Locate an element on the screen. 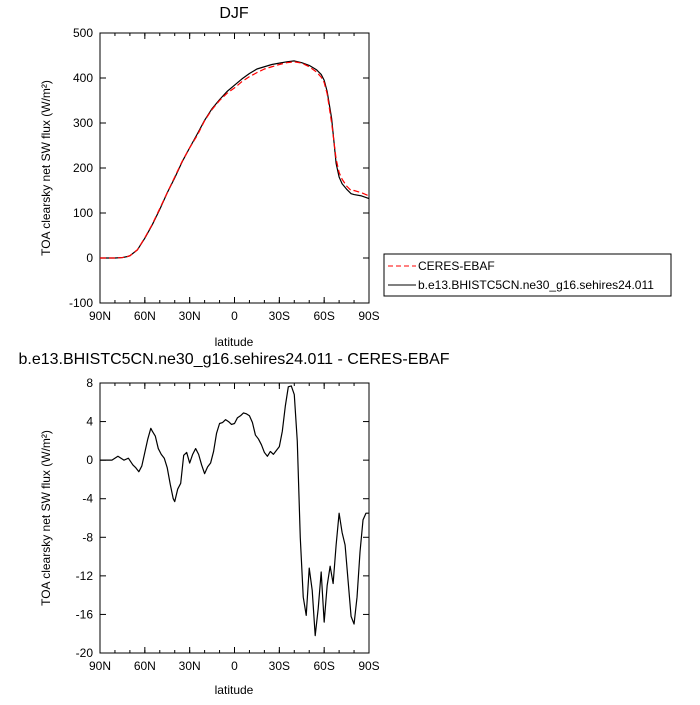  top-y-tick-label: 300 is located at coordinates (83, 123).